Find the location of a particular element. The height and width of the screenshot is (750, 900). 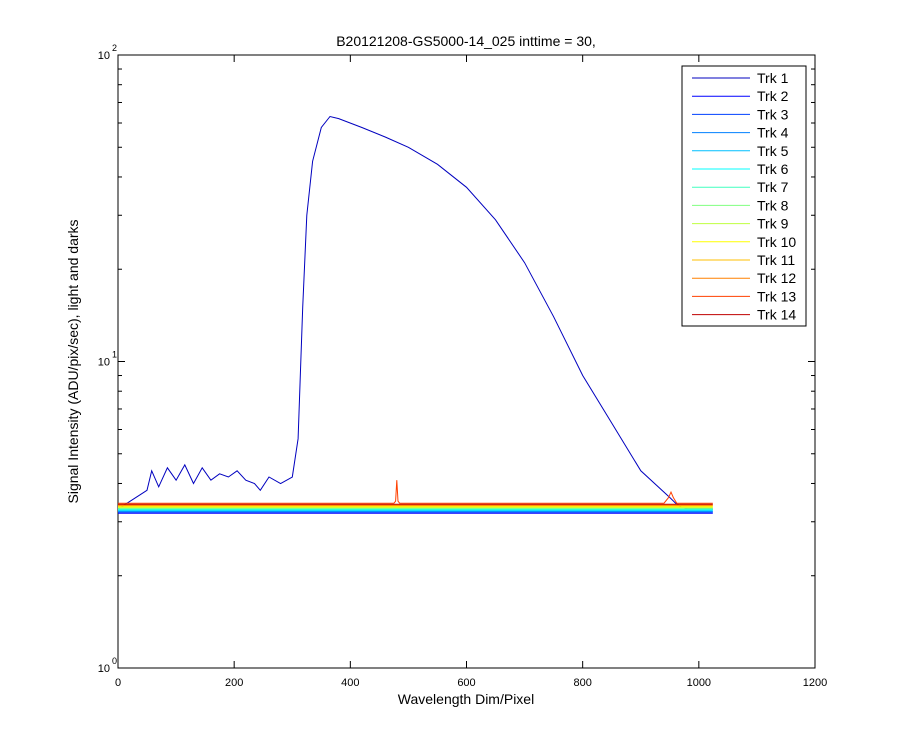

x-tick-label: 200 is located at coordinates (234, 683).